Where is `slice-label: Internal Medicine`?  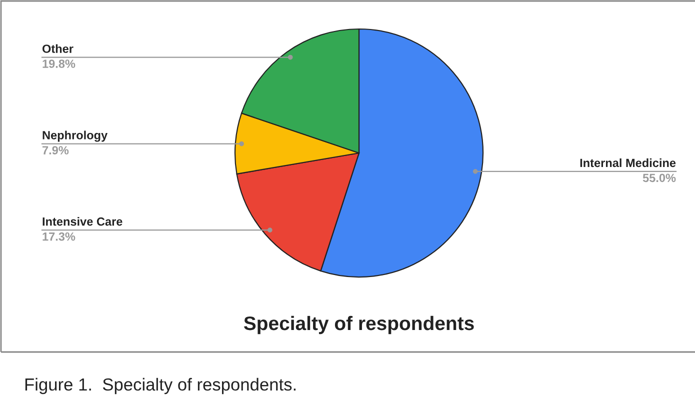 slice-label: Internal Medicine is located at coordinates (628, 163).